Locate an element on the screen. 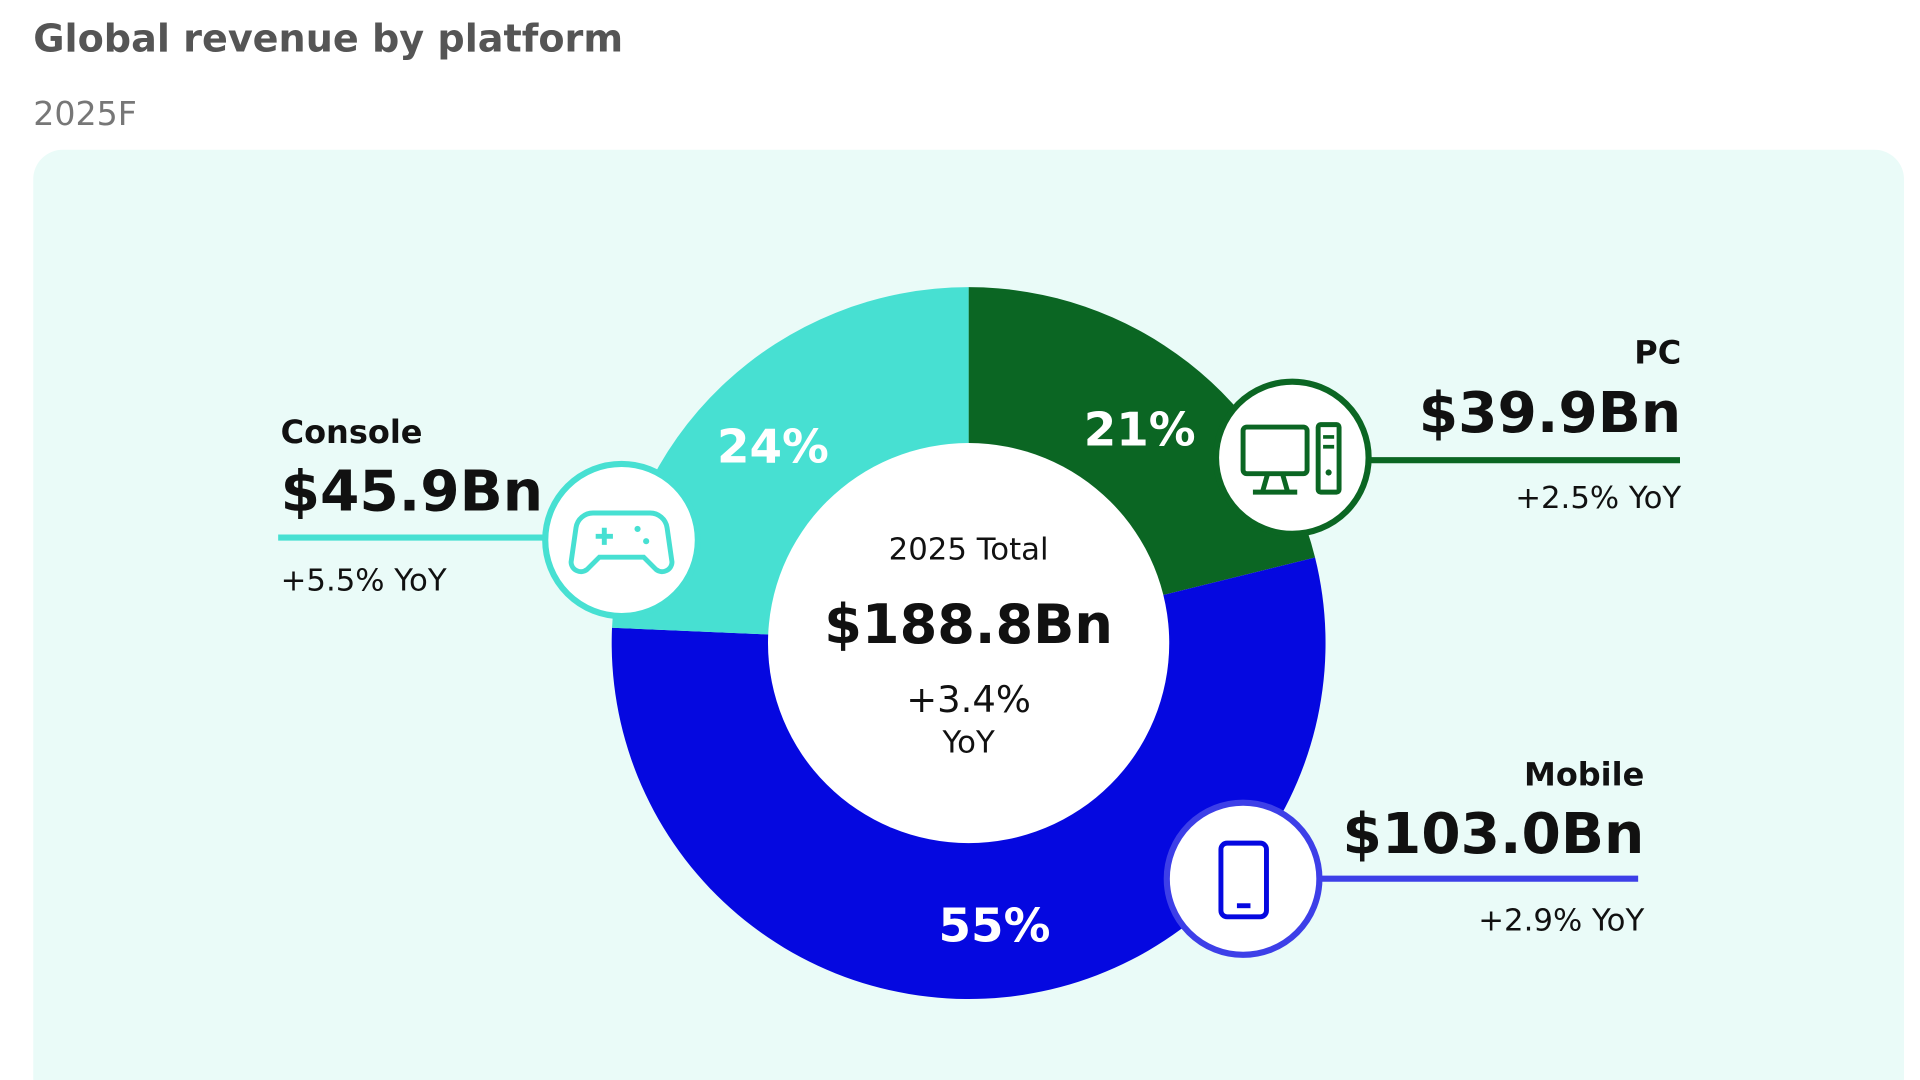 Image resolution: width=1920 pixels, height=1080 pixels. donut-hole is located at coordinates (969, 643).